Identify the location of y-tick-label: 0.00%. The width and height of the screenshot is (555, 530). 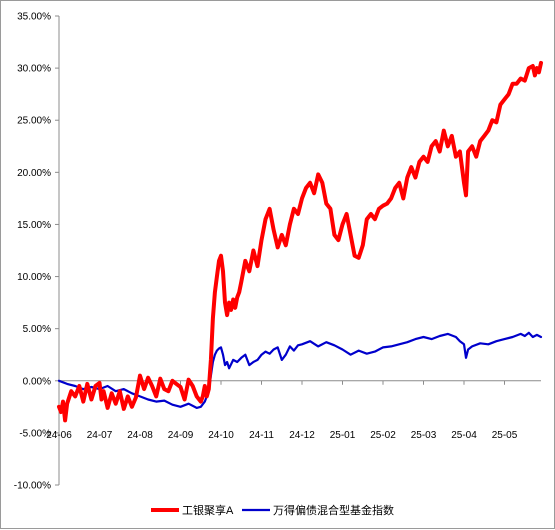
(37, 381).